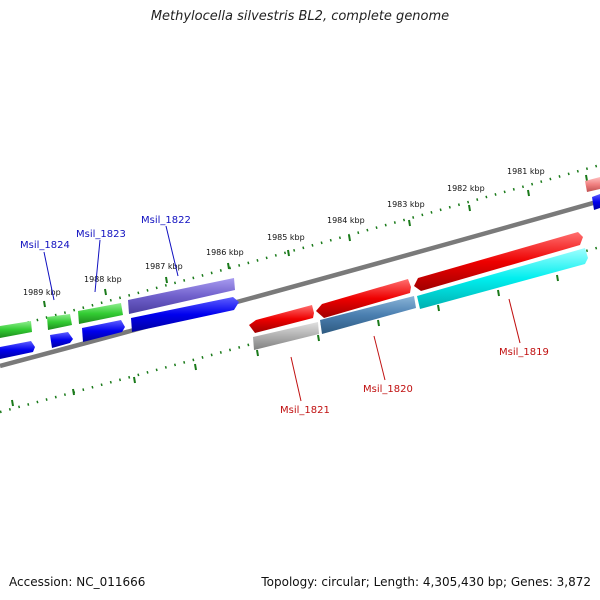 Image resolution: width=600 pixels, height=600 pixels. I want to click on gene-segment-red, so click(363, 298).